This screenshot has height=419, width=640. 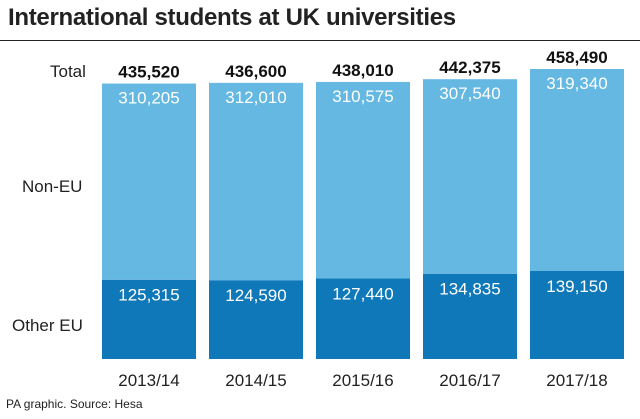 What do you see at coordinates (47, 325) in the screenshot?
I see `row-label-other-eu: Other EU` at bounding box center [47, 325].